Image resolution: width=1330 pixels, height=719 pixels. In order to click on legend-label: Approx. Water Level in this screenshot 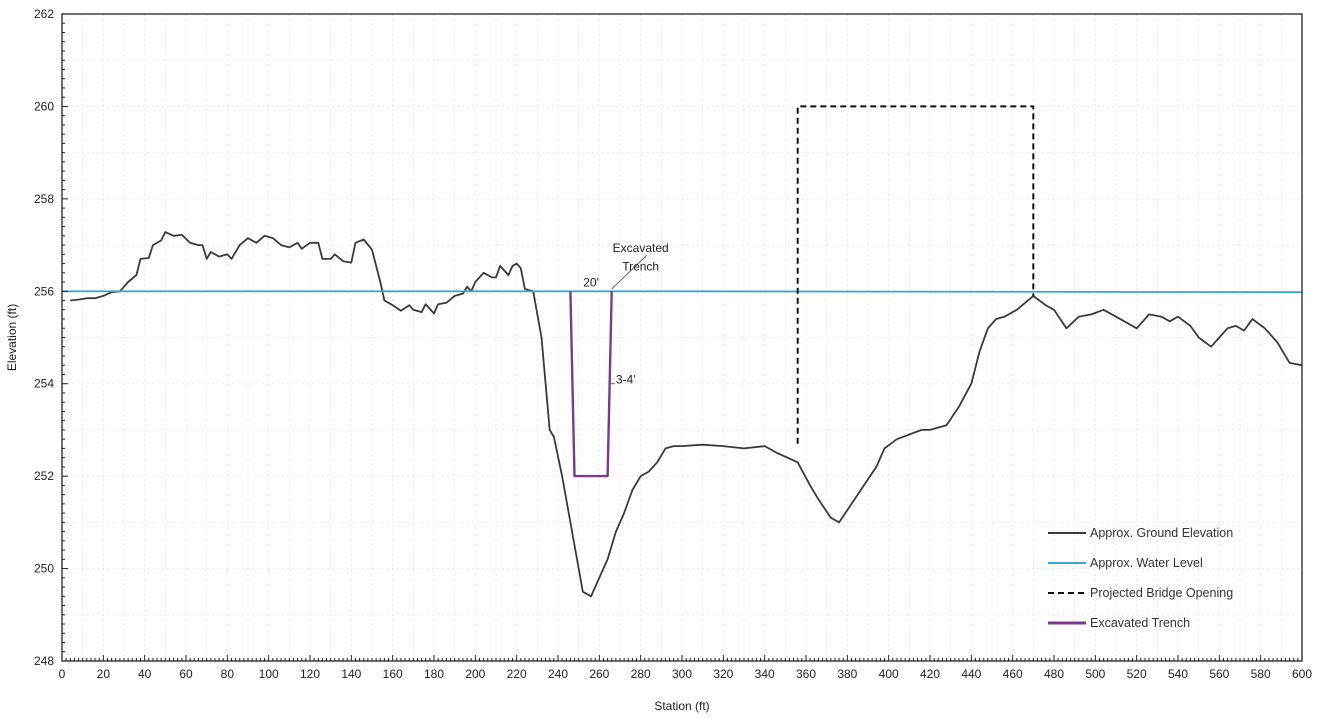, I will do `click(1146, 563)`.